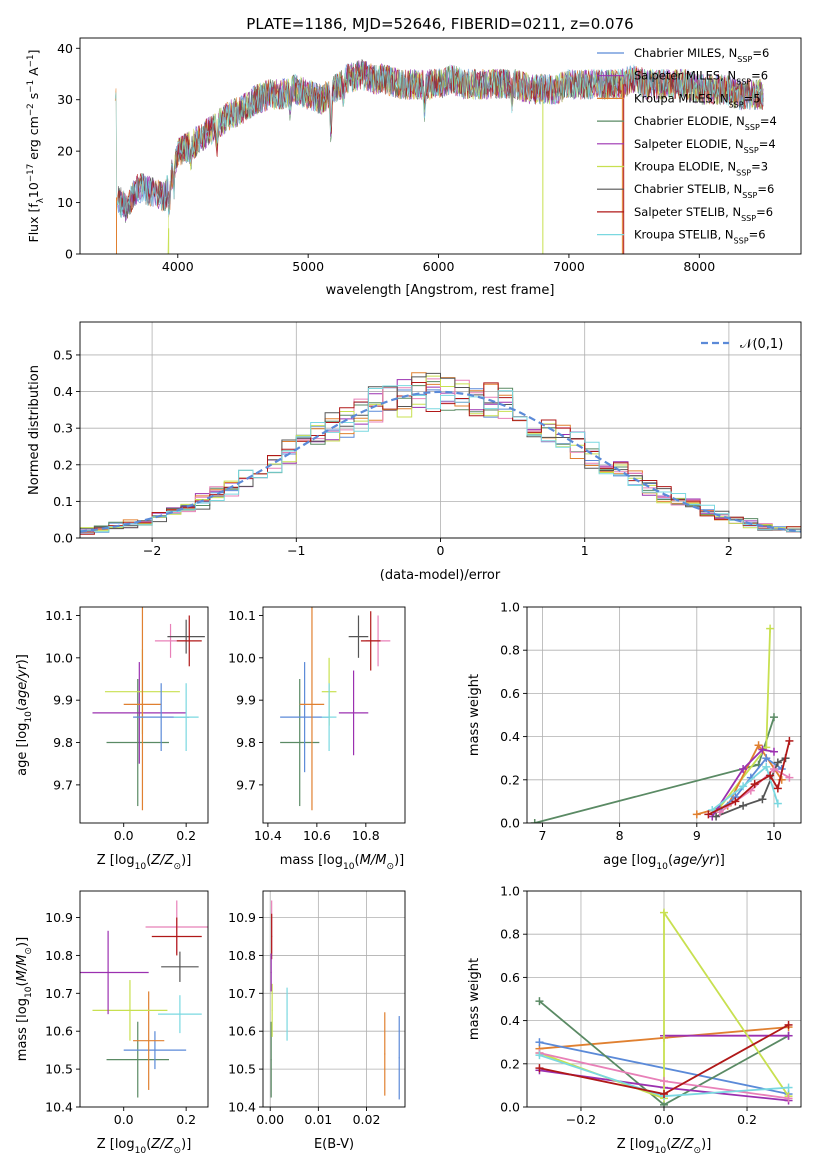  Describe the element at coordinates (701, 169) in the screenshot. I see `legend-label: Kroupa ELODIE, NSSP=3` at that location.